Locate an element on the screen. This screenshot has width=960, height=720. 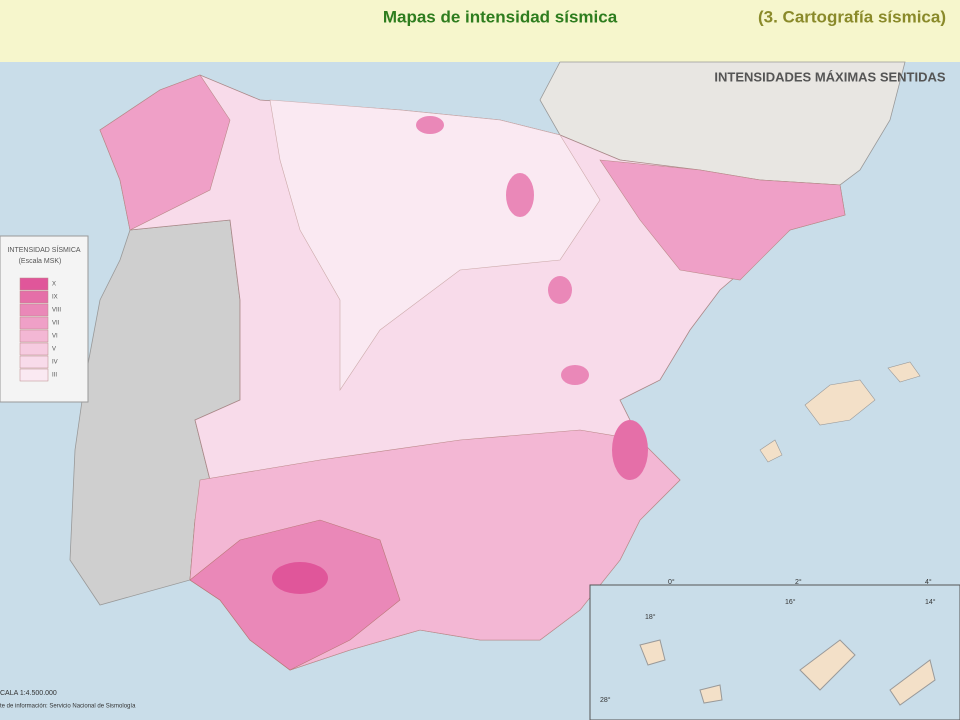
legend-label: VI is located at coordinates (55, 337).